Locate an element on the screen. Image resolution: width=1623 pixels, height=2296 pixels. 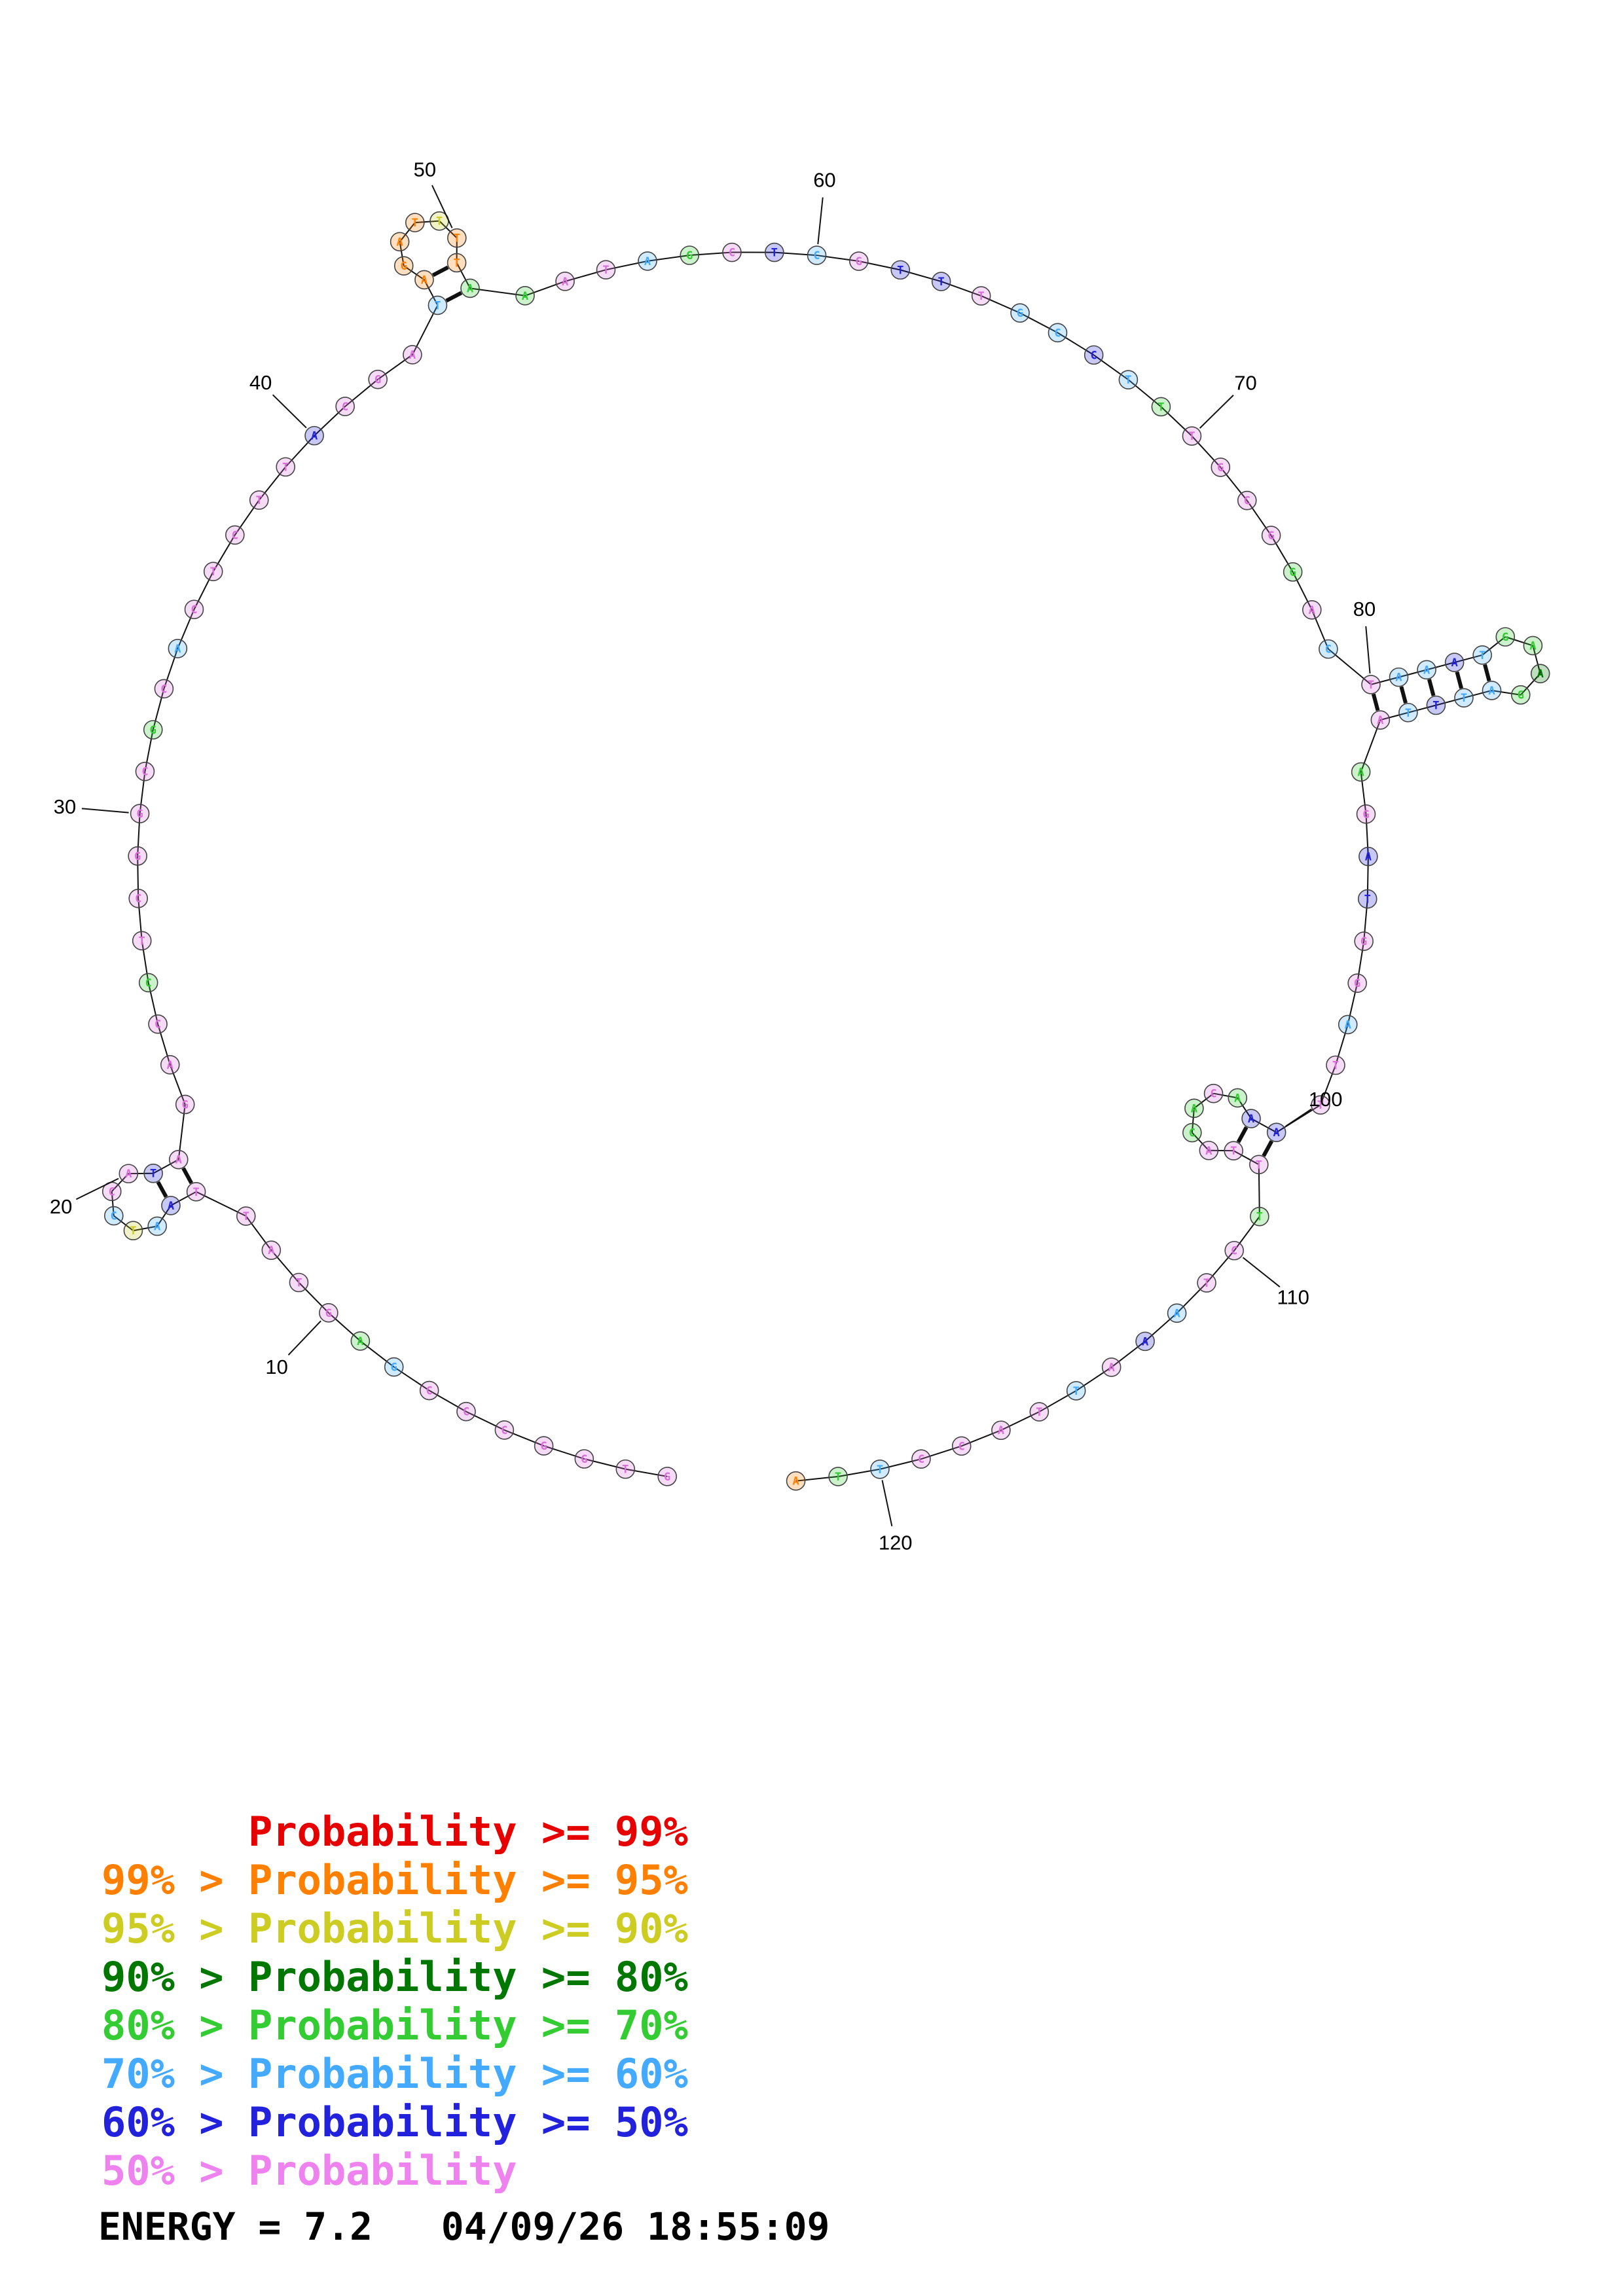
nucleotide-85: G is located at coordinates (1520, 695).